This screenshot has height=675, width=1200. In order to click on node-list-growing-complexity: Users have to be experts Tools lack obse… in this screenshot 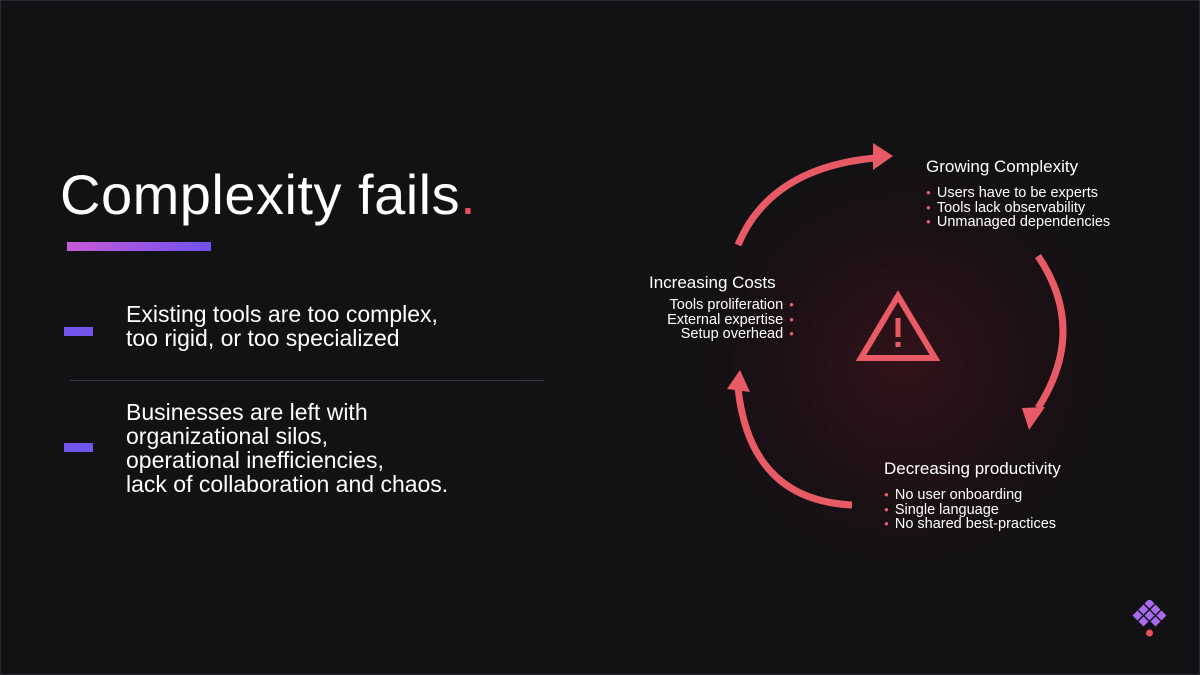, I will do `click(1018, 208)`.